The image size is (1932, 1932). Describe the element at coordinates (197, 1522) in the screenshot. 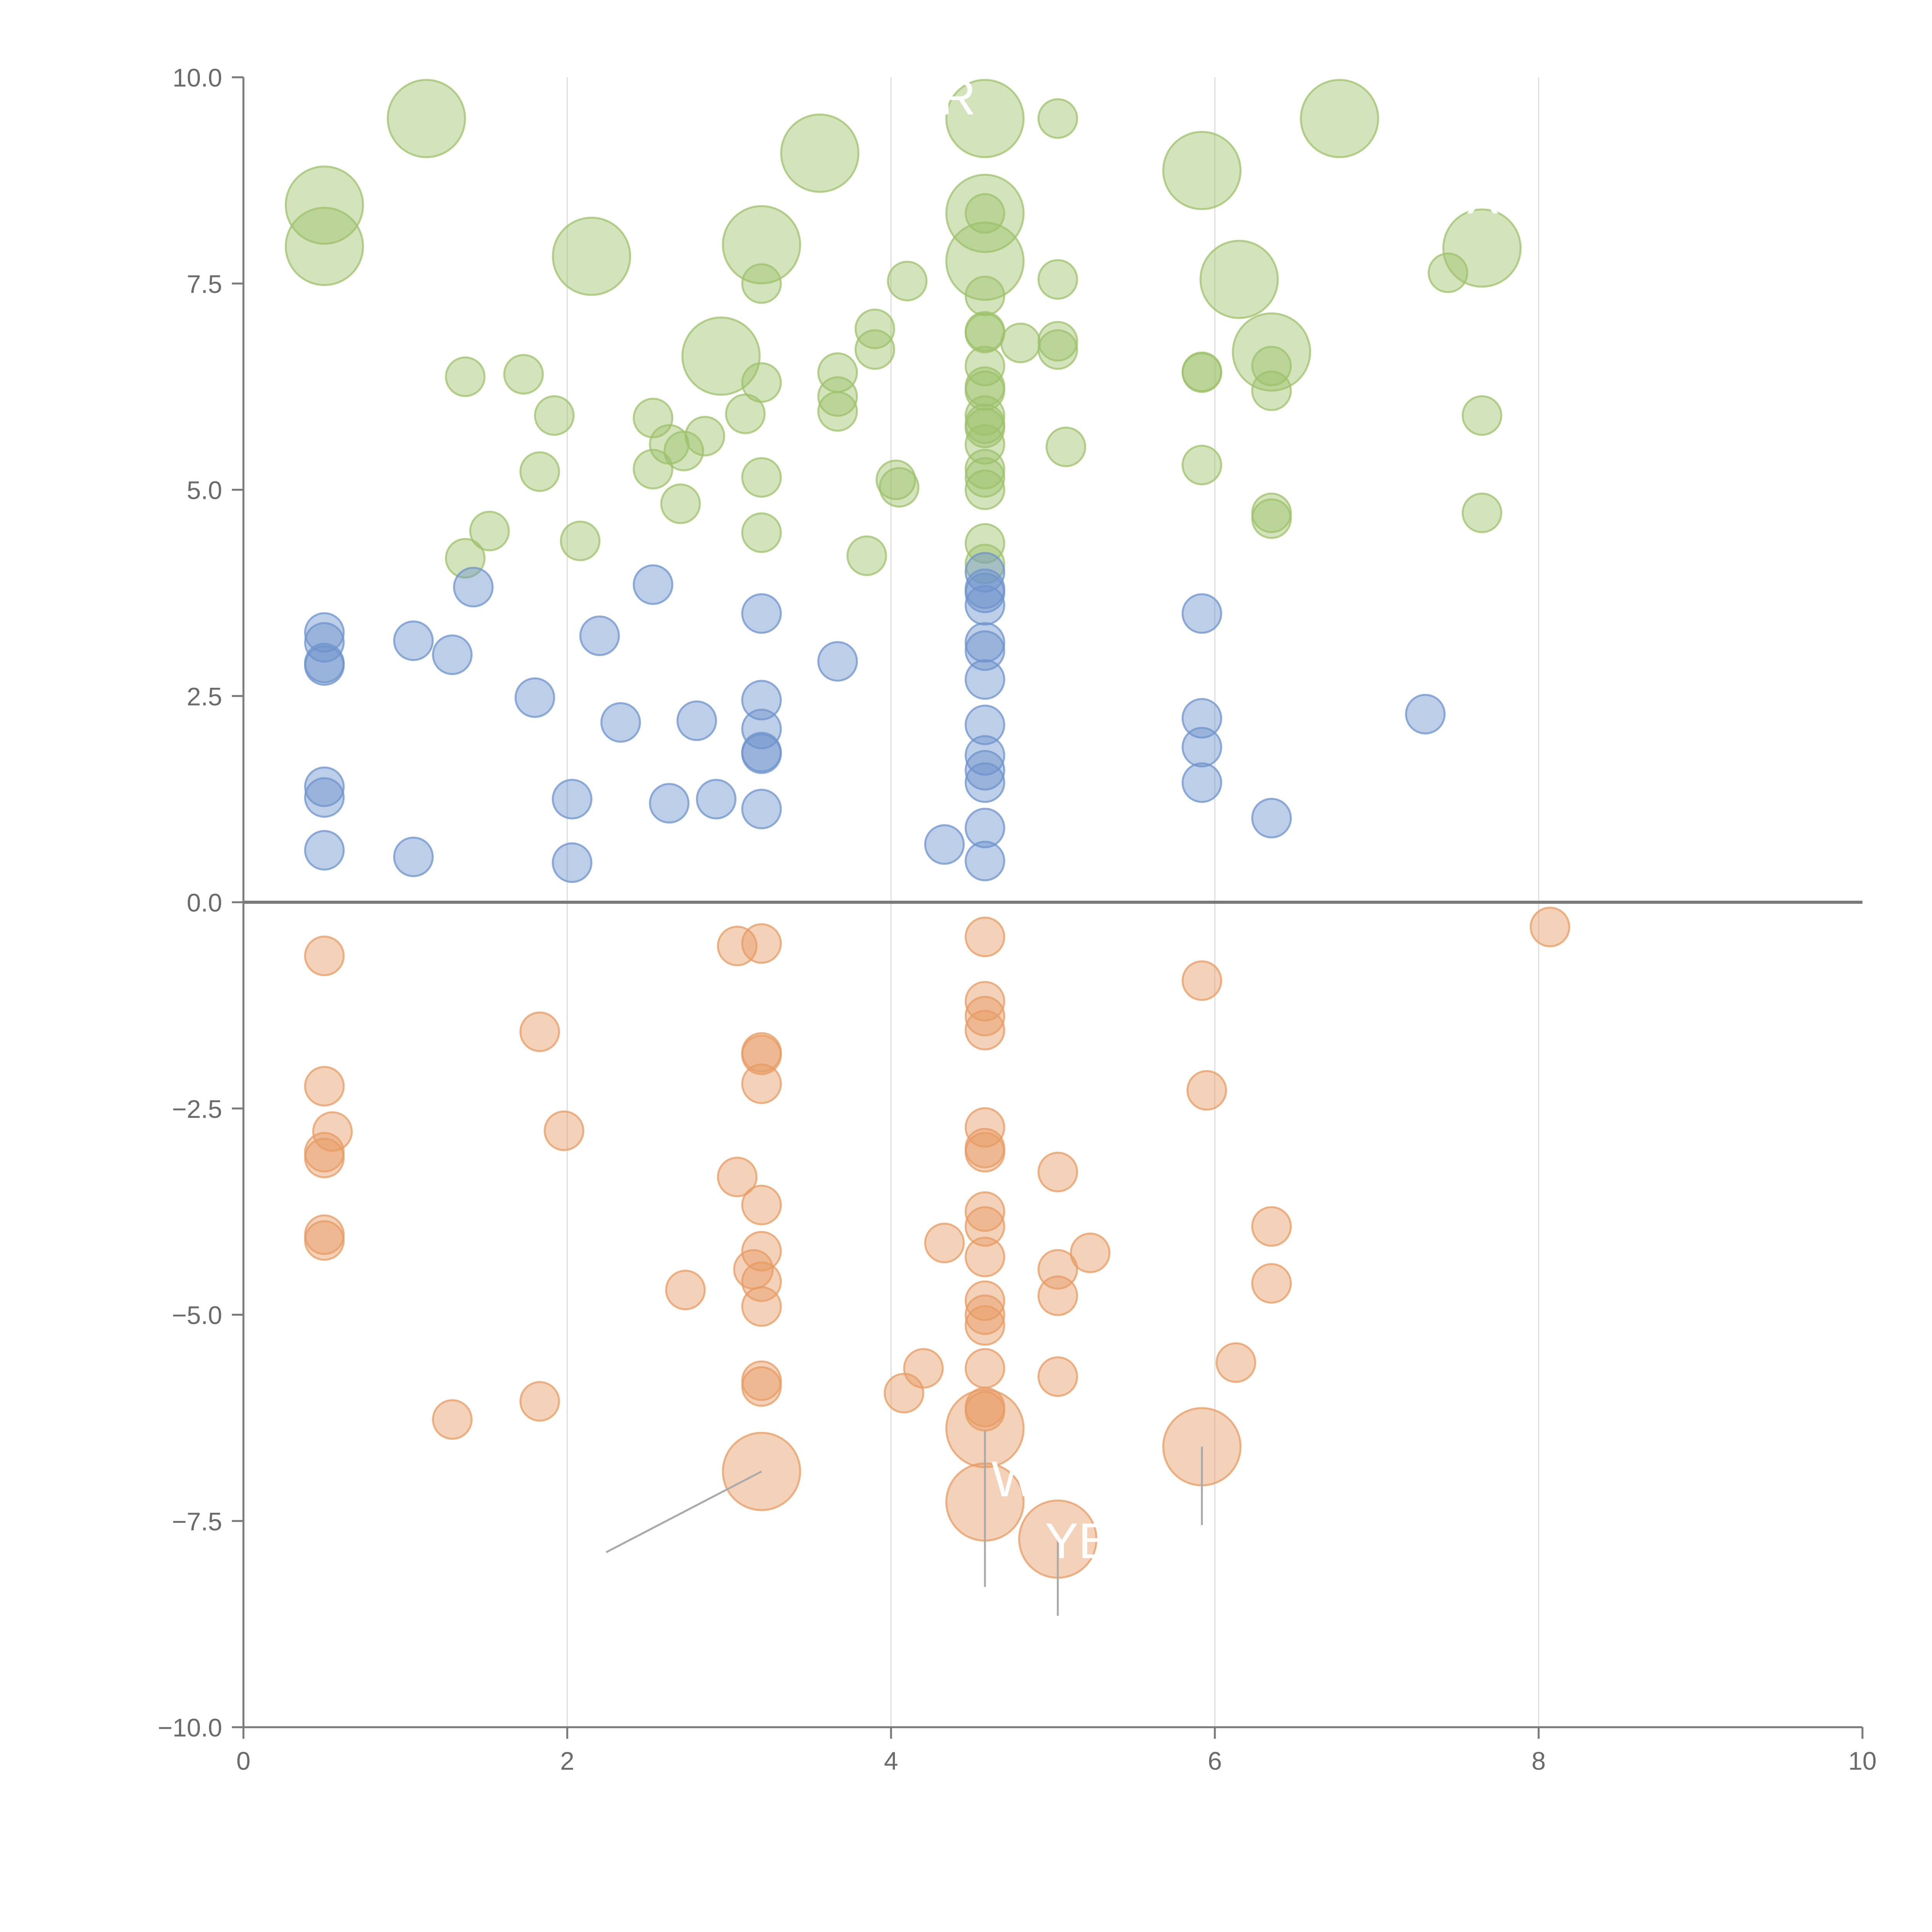

I see `y-tick-label: −7.5` at that location.